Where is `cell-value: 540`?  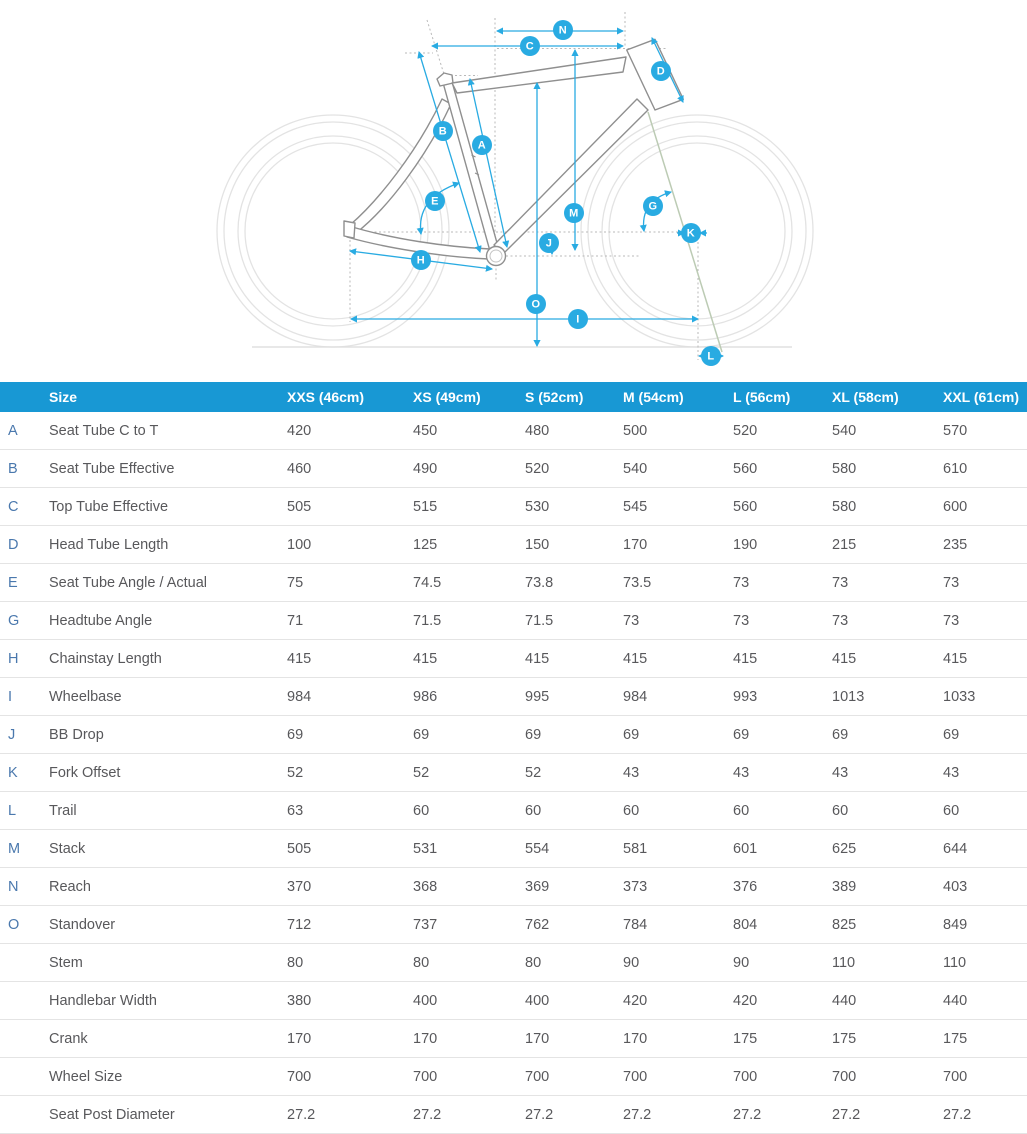 cell-value: 540 is located at coordinates (844, 430).